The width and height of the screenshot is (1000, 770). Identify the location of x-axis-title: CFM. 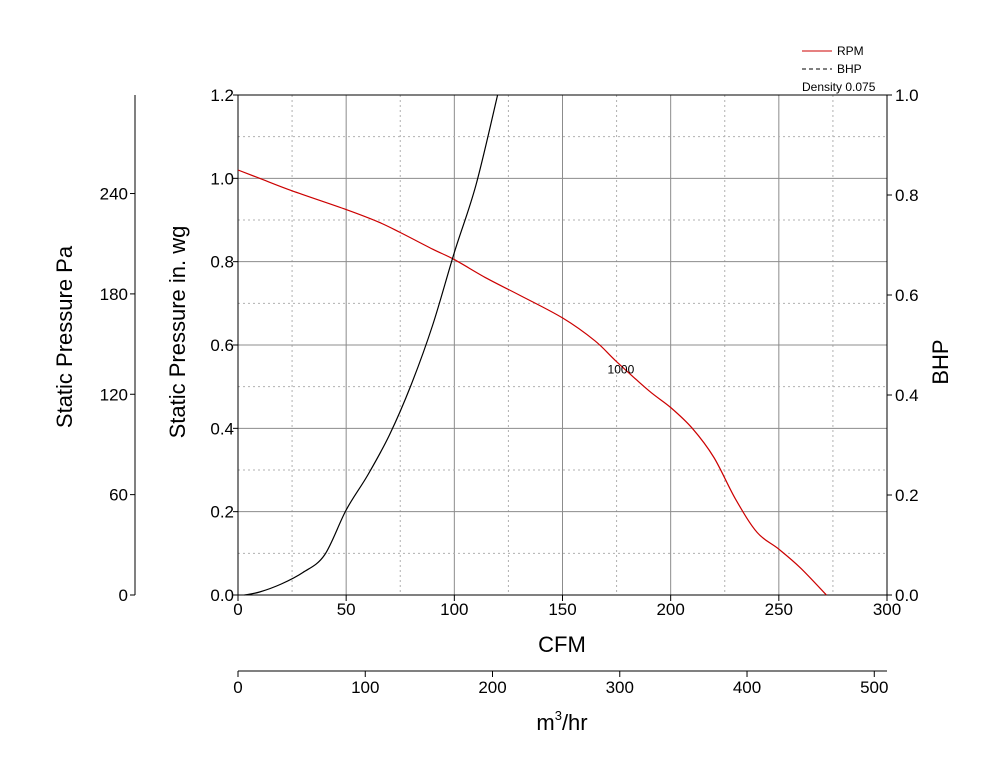
(562, 644).